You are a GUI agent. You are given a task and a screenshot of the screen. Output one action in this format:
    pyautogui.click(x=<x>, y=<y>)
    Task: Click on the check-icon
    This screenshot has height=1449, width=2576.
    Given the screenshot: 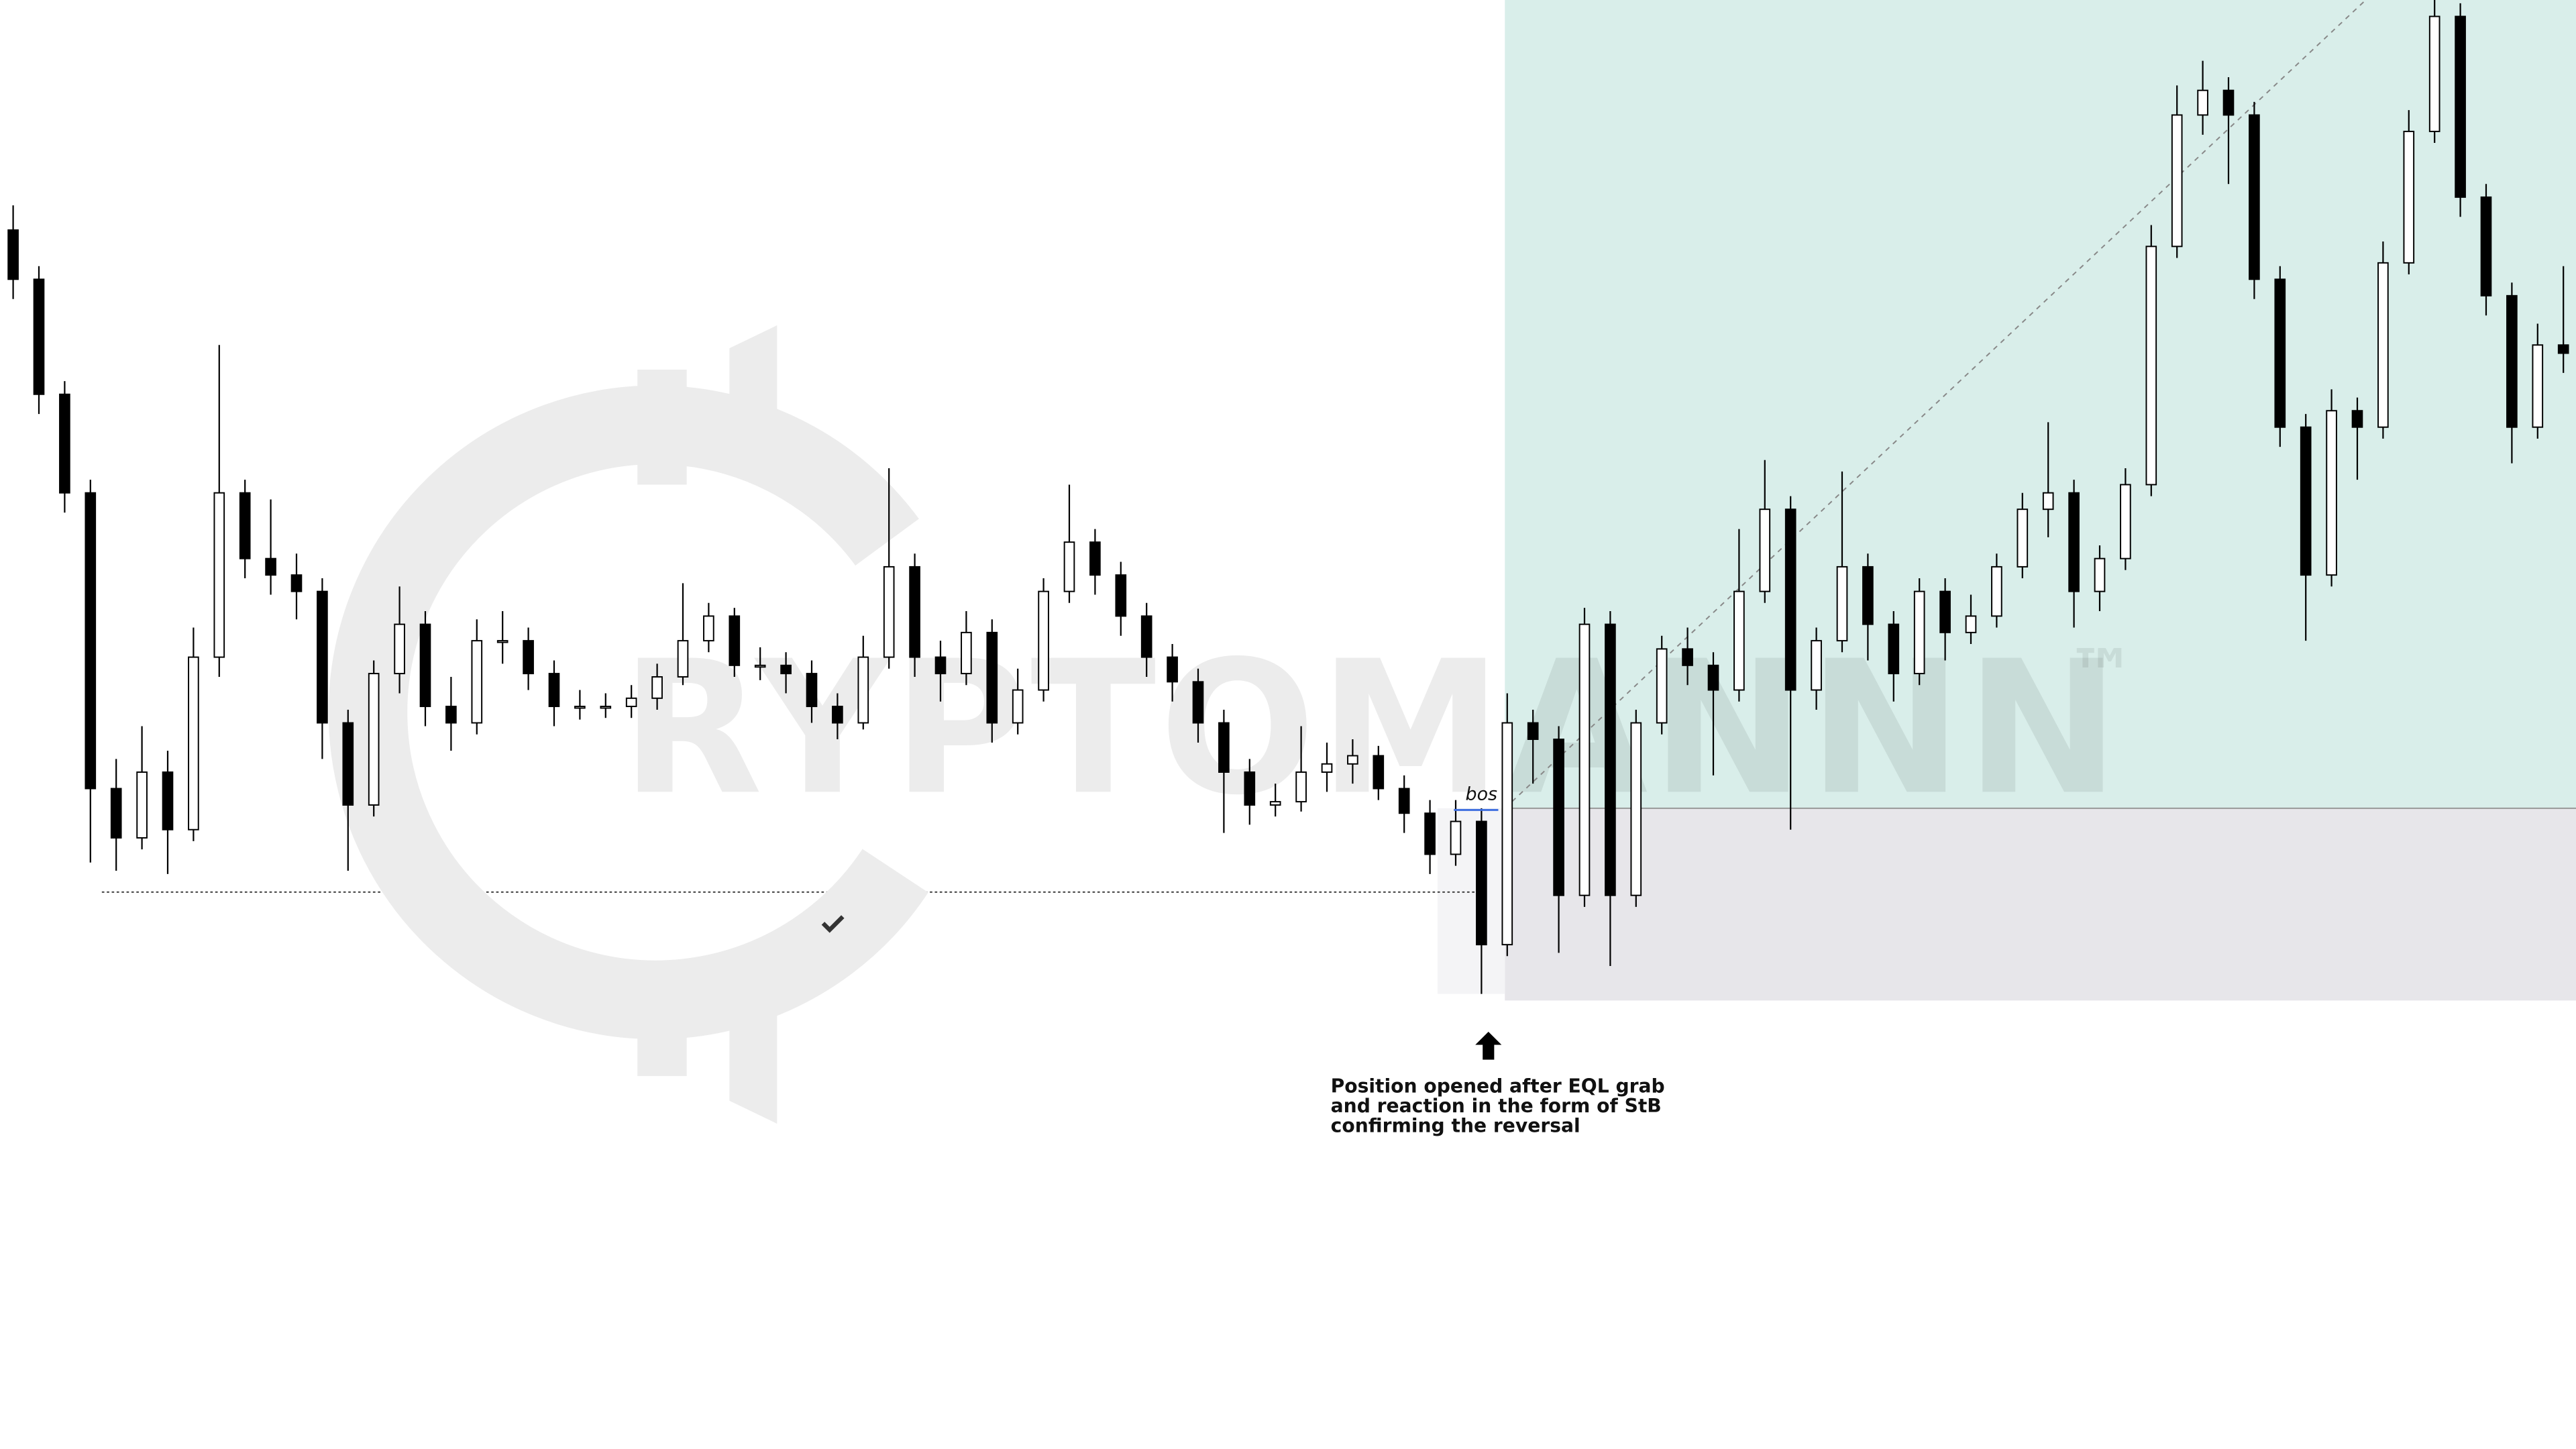 What is the action you would take?
    pyautogui.click(x=833, y=924)
    